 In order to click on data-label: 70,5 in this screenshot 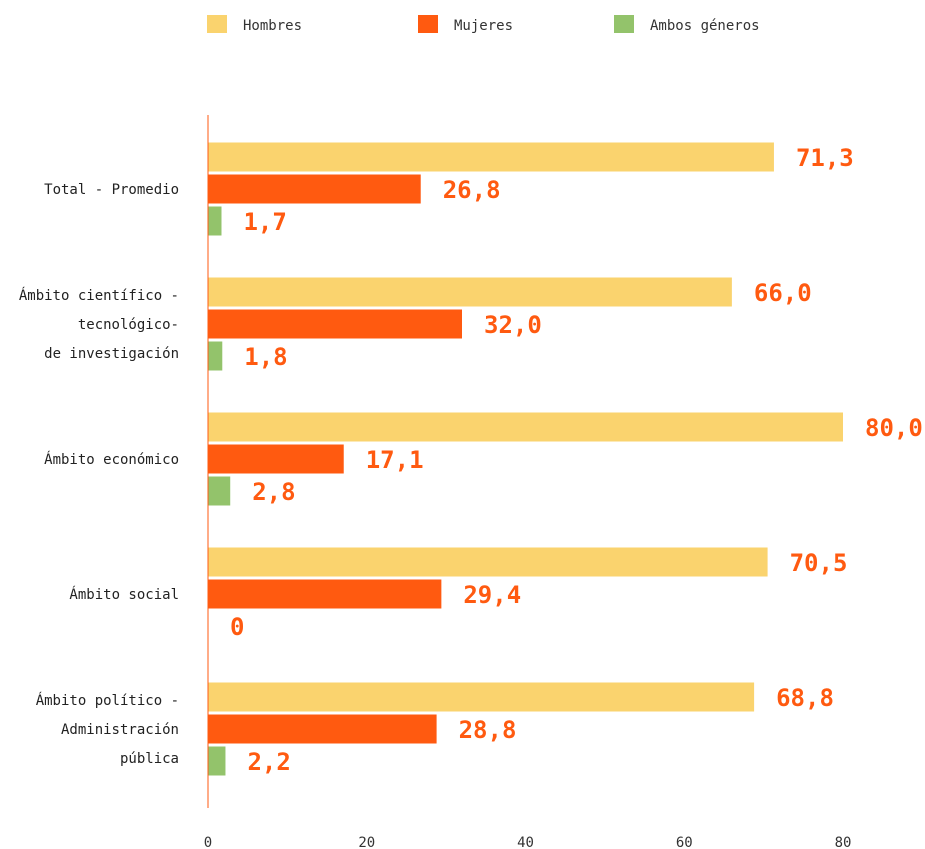, I will do `click(819, 563)`.